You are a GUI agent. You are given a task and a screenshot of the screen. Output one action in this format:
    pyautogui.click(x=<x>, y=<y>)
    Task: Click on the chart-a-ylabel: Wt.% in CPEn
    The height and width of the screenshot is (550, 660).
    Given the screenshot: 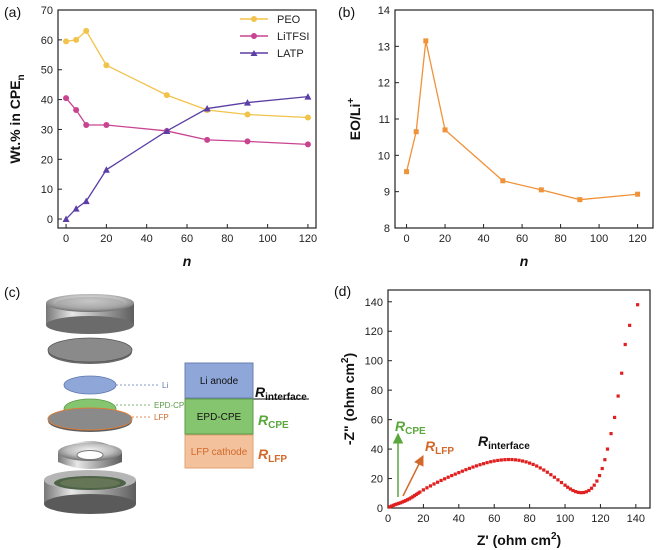 What is the action you would take?
    pyautogui.click(x=17, y=118)
    